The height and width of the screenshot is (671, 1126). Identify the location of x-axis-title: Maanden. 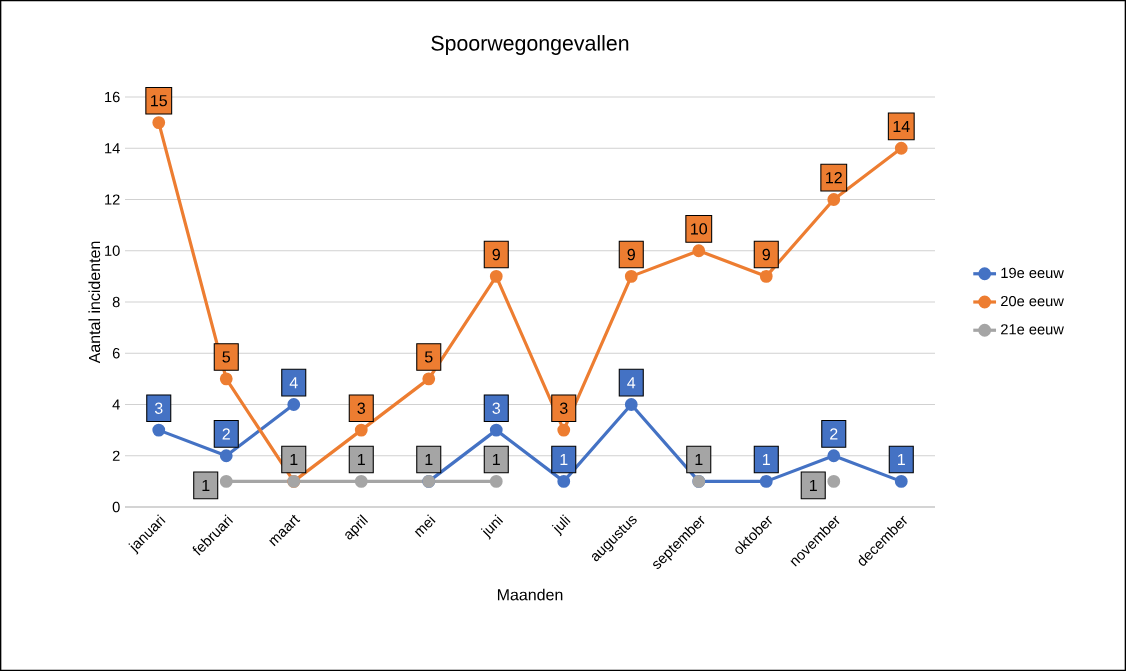
(530, 594).